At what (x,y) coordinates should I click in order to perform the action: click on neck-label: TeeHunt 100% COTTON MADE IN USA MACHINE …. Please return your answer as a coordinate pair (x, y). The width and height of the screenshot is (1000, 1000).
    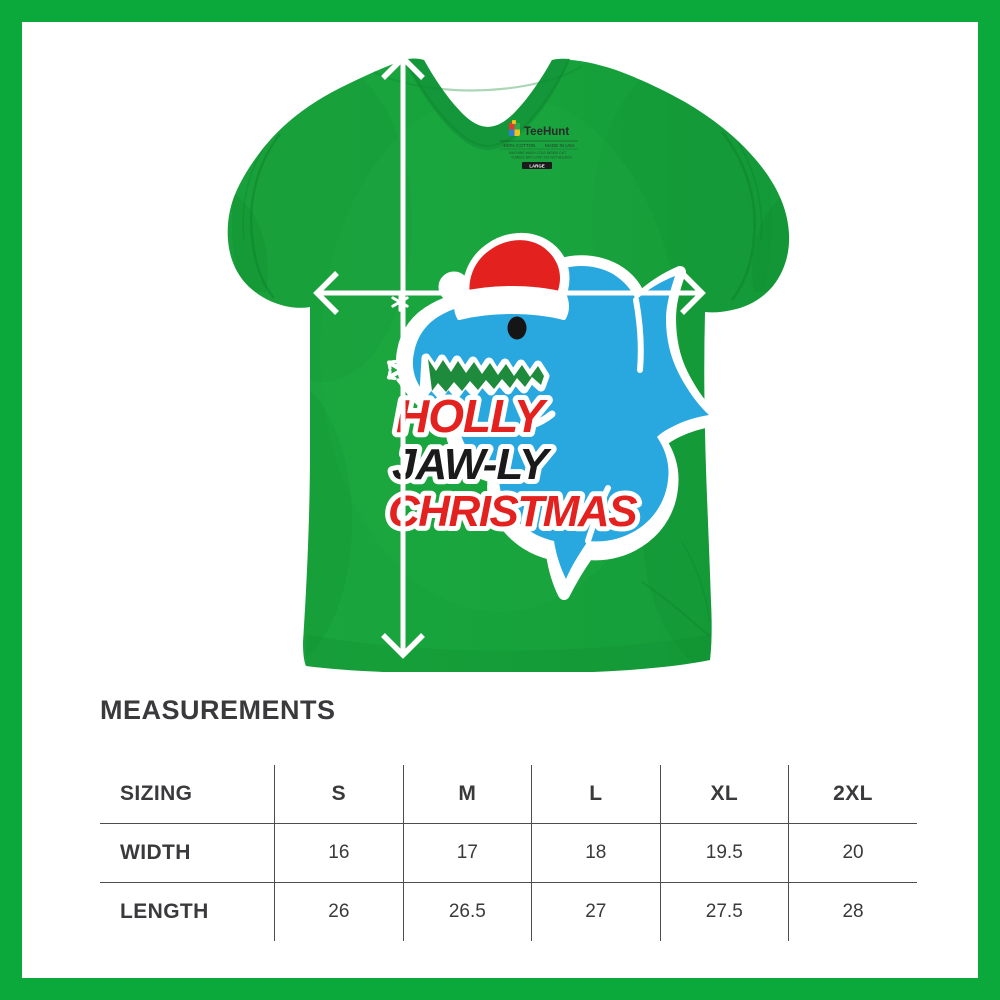
    Looking at the image, I should click on (539, 144).